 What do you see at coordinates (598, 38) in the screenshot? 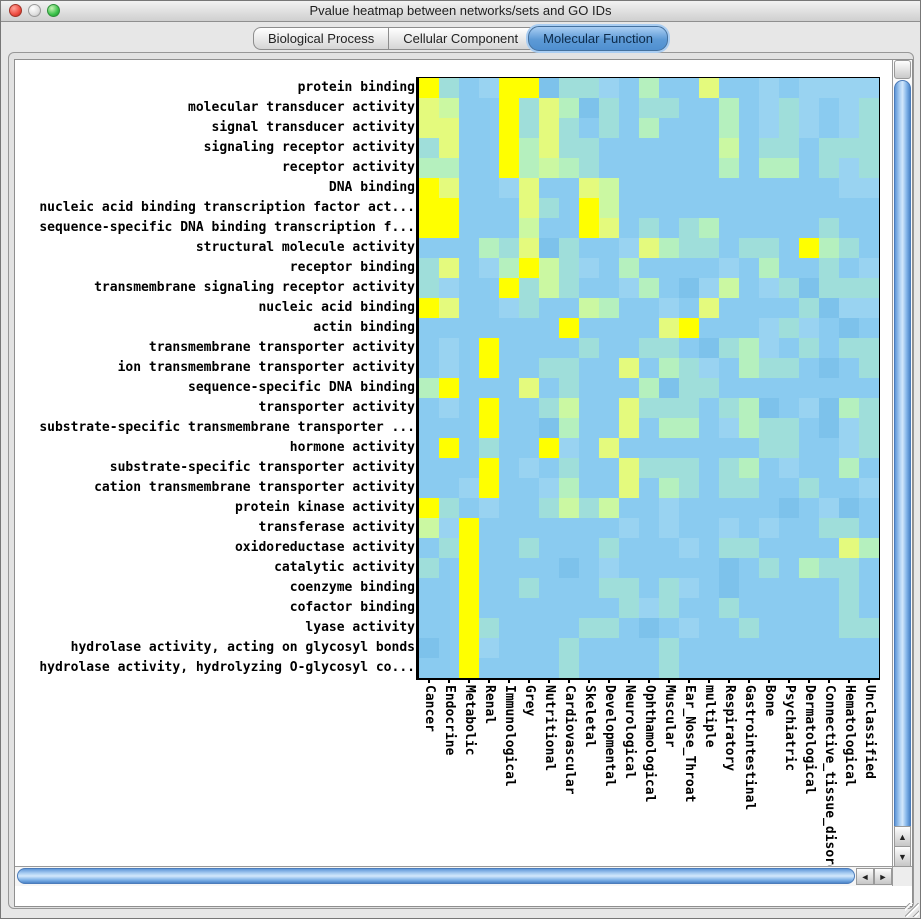
I see `tab-molecular-function: Molecular Function` at bounding box center [598, 38].